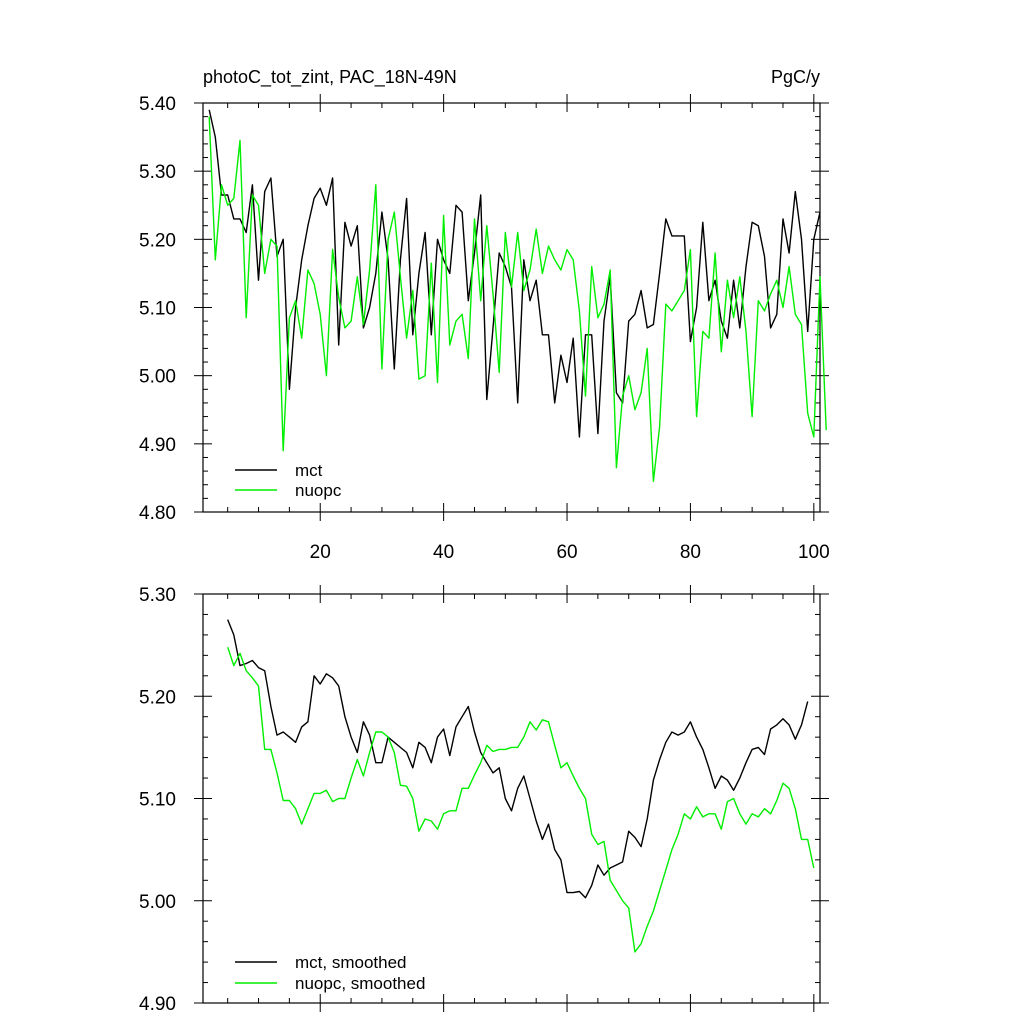 This screenshot has width=1024, height=1024. Describe the element at coordinates (309, 470) in the screenshot. I see `legend-label: mct` at that location.